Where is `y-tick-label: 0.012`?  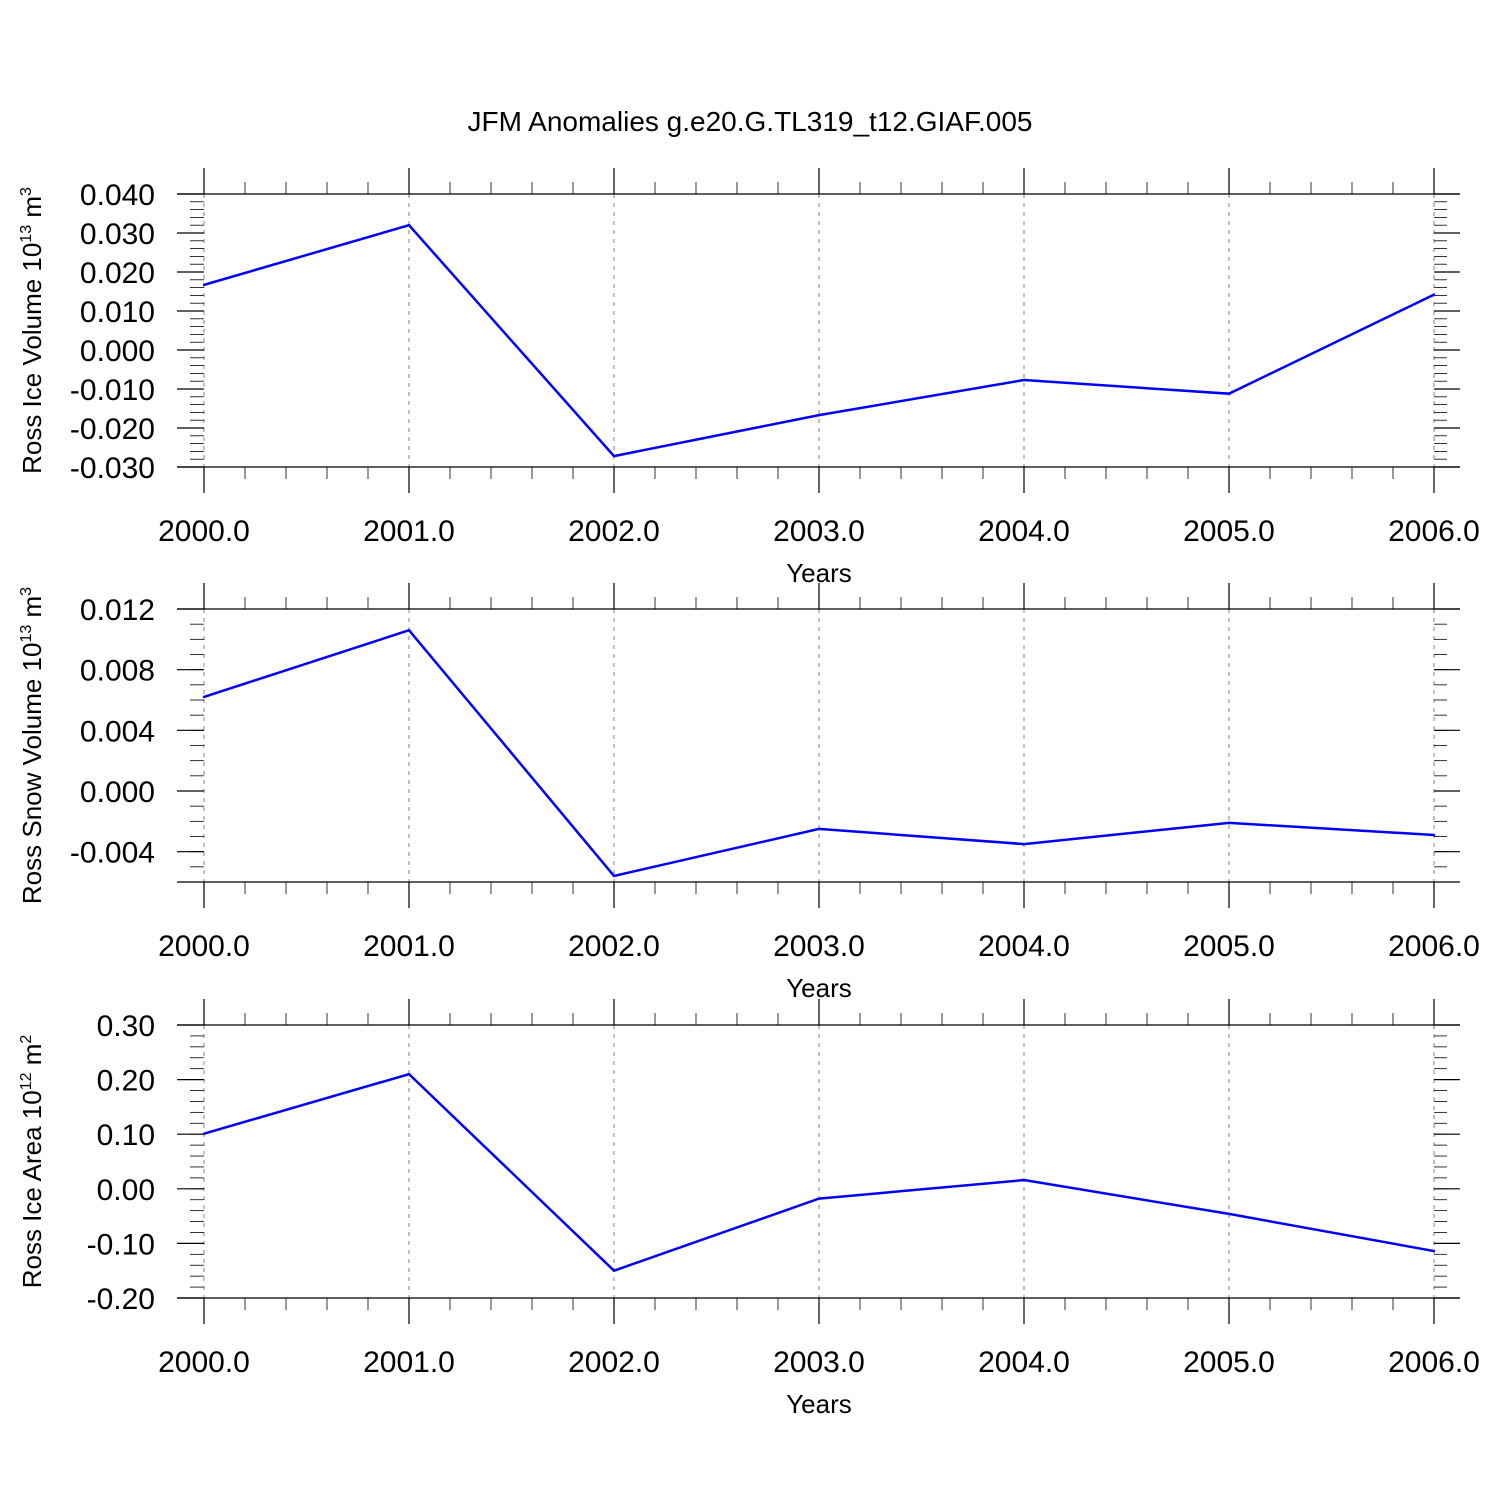 y-tick-label: 0.012 is located at coordinates (117, 610).